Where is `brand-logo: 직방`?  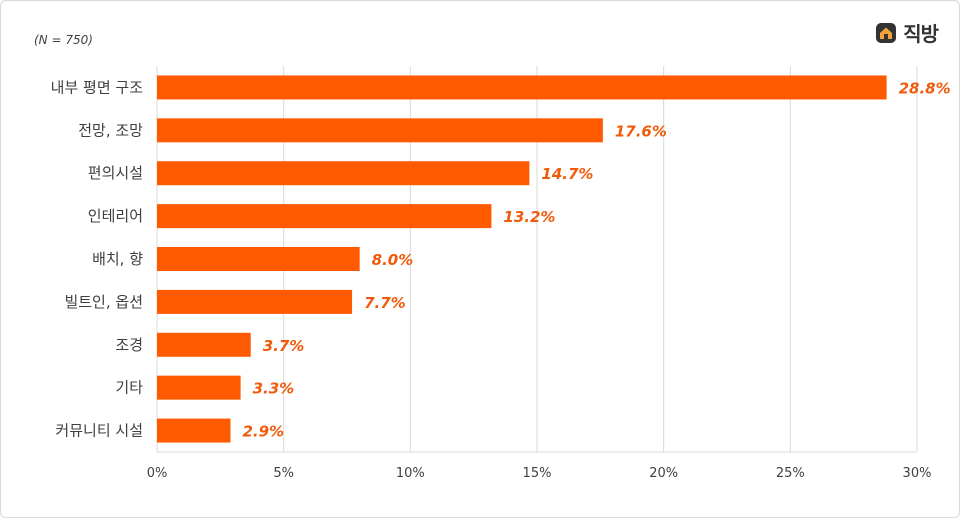 brand-logo: 직방 is located at coordinates (907, 32).